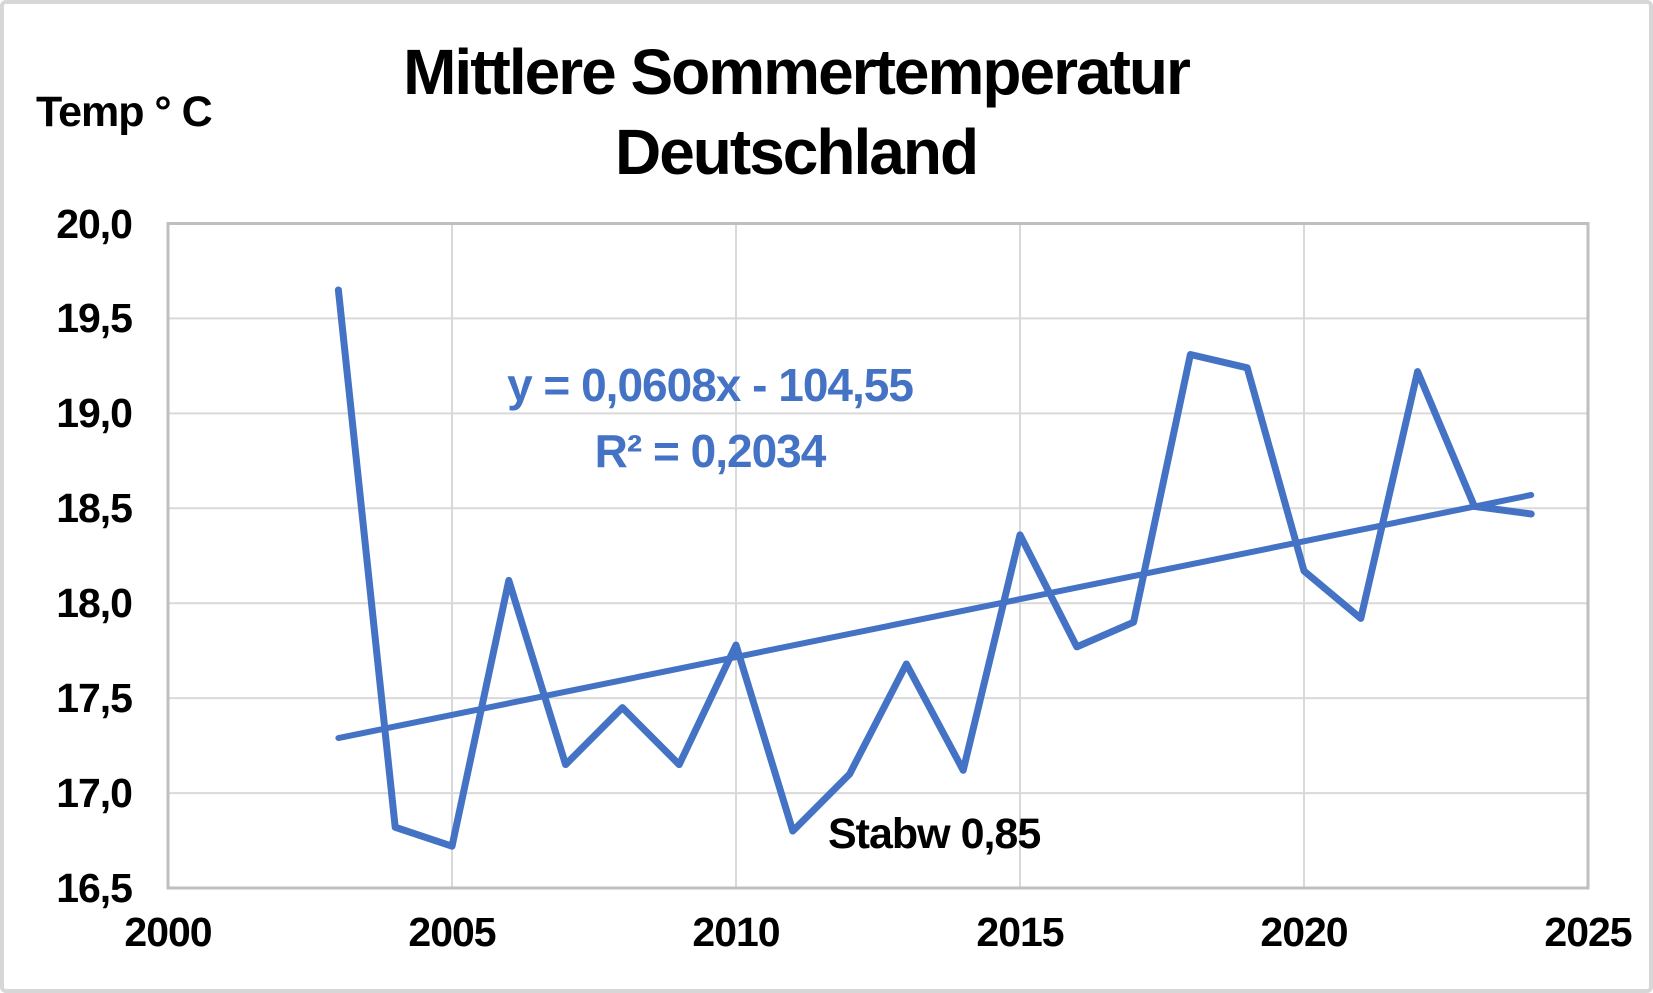 This screenshot has height=993, width=1653. What do you see at coordinates (934, 834) in the screenshot?
I see `stdev-annotation: Stabw 0,85` at bounding box center [934, 834].